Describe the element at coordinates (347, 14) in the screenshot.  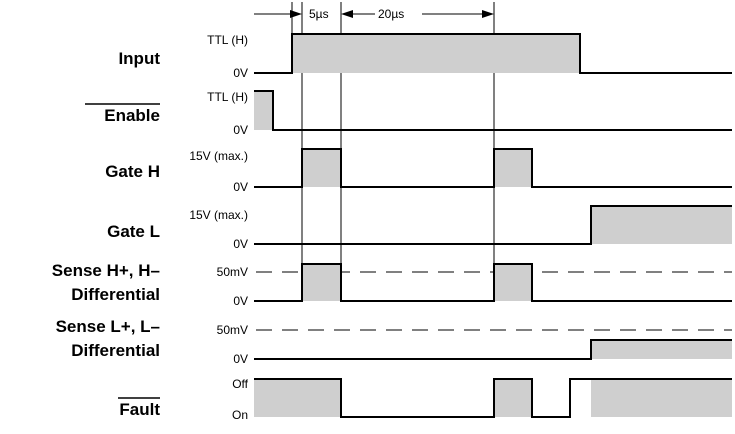
I see `arrowhead-20us-left` at that location.